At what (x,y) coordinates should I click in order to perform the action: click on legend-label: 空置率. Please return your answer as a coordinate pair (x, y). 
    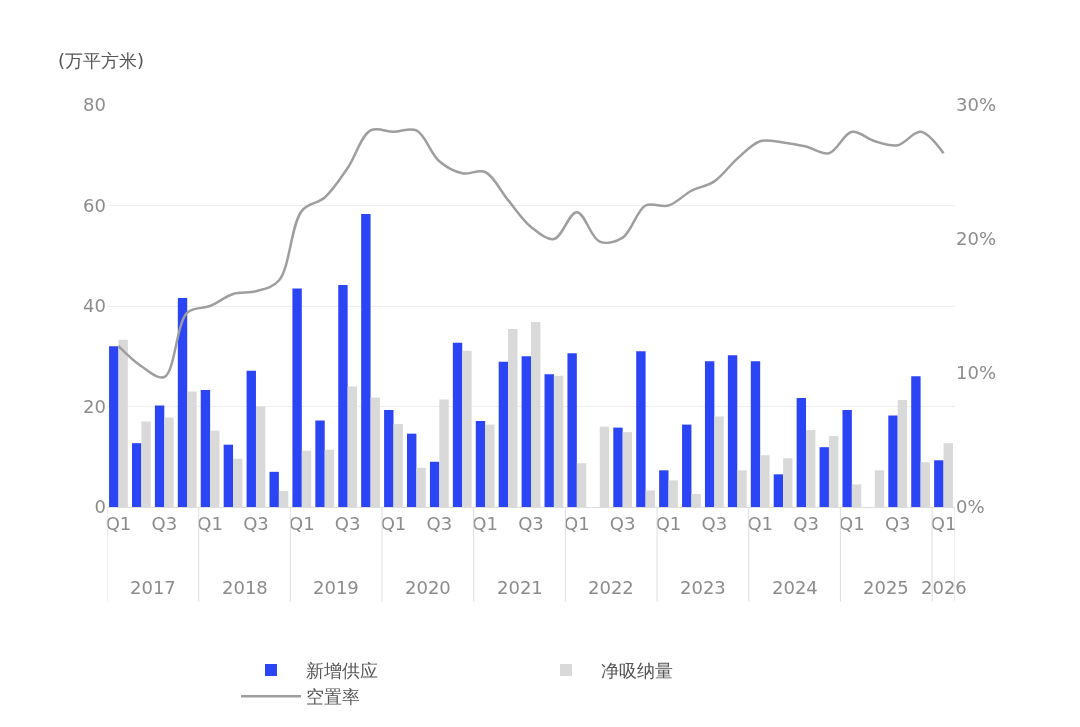
    Looking at the image, I should click on (333, 697).